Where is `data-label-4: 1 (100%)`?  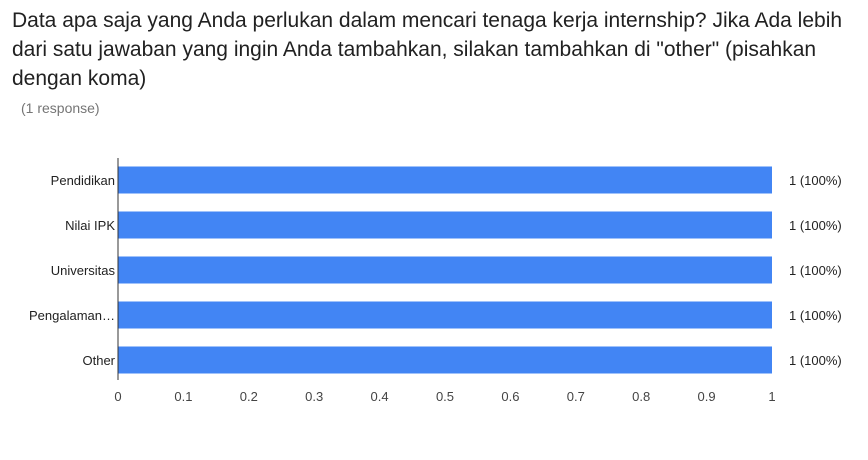 data-label-4: 1 (100%) is located at coordinates (815, 360).